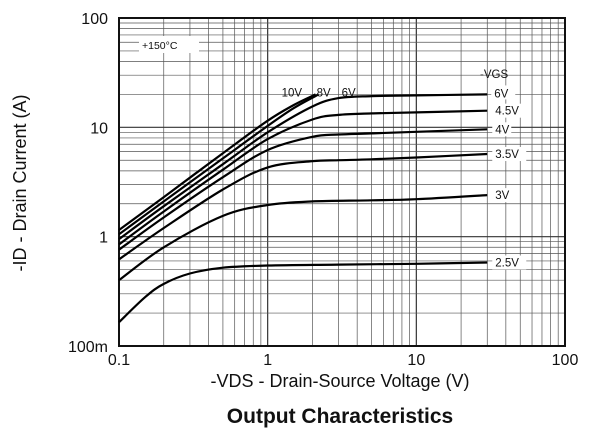 The image size is (592, 439). Describe the element at coordinates (292, 93) in the screenshot. I see `curve-label-10V: 10V` at that location.